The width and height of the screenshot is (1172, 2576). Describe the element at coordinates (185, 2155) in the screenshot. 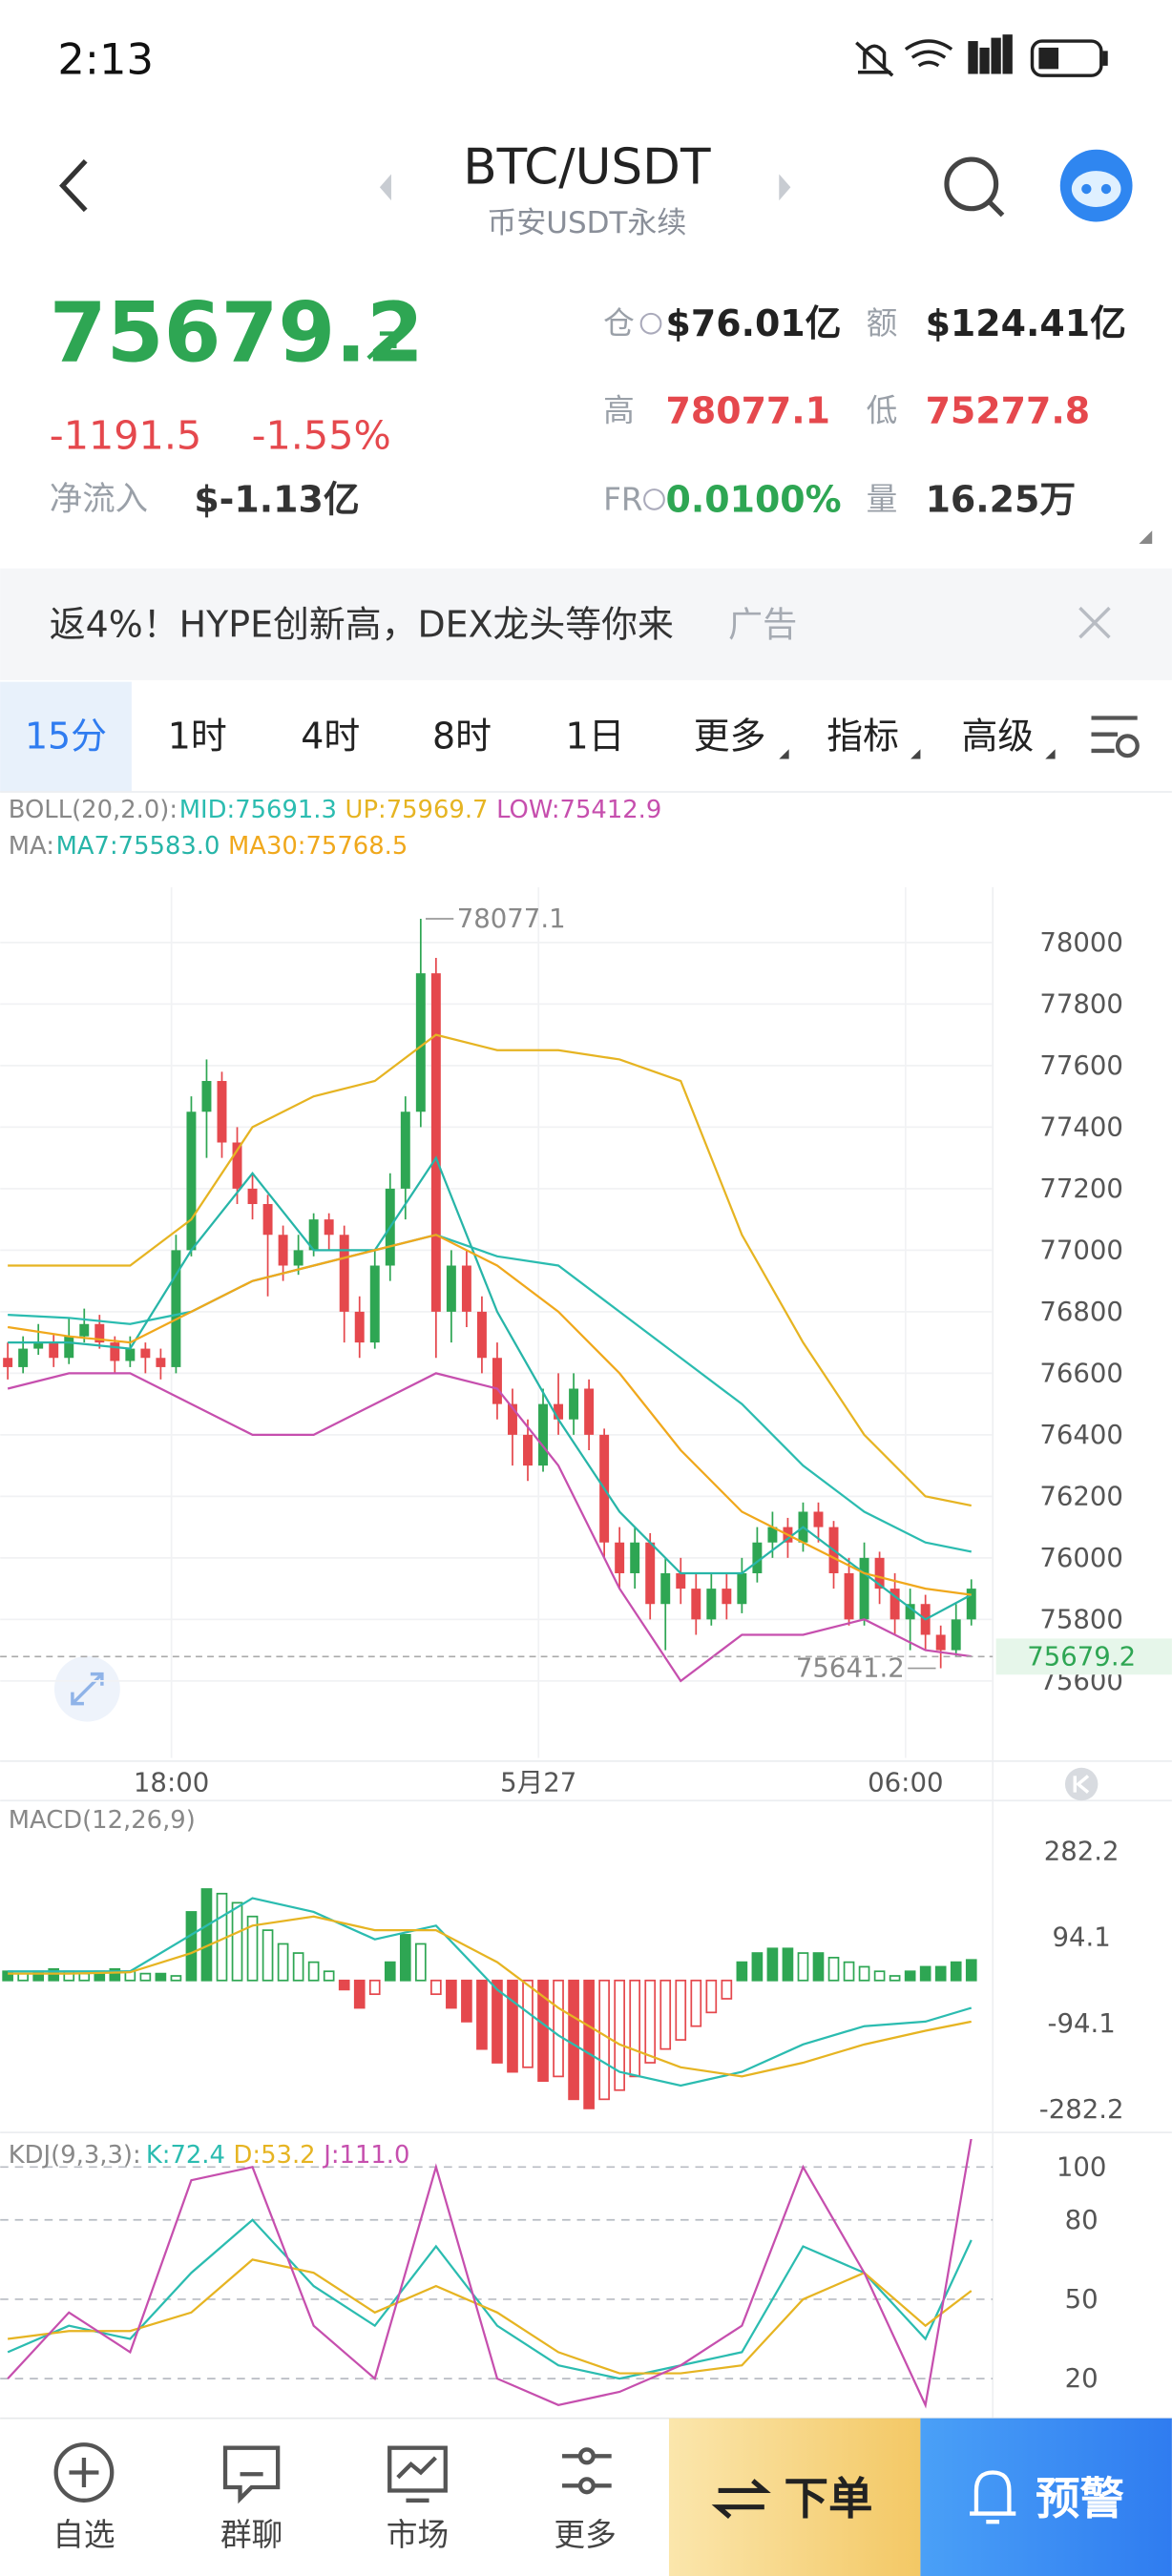

I see `legend-entry: K:72.4` at that location.